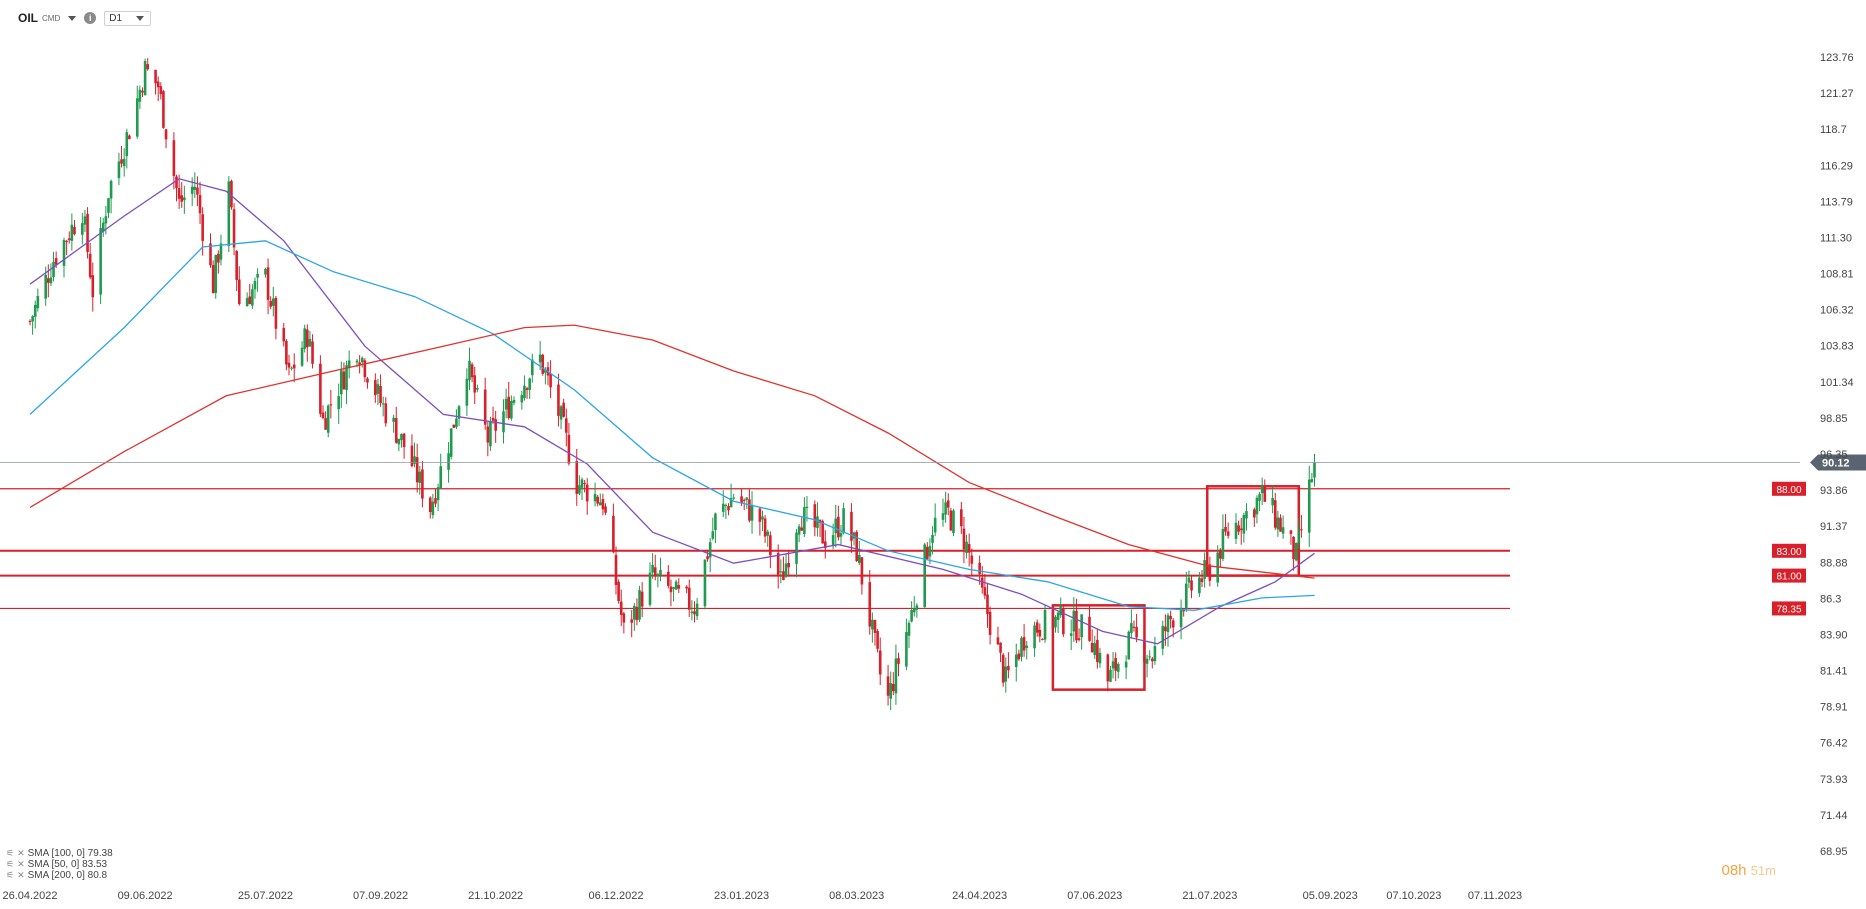 This screenshot has width=1866, height=909. Describe the element at coordinates (933, 462) in the screenshot. I see `last-price-line: 90.12` at that location.